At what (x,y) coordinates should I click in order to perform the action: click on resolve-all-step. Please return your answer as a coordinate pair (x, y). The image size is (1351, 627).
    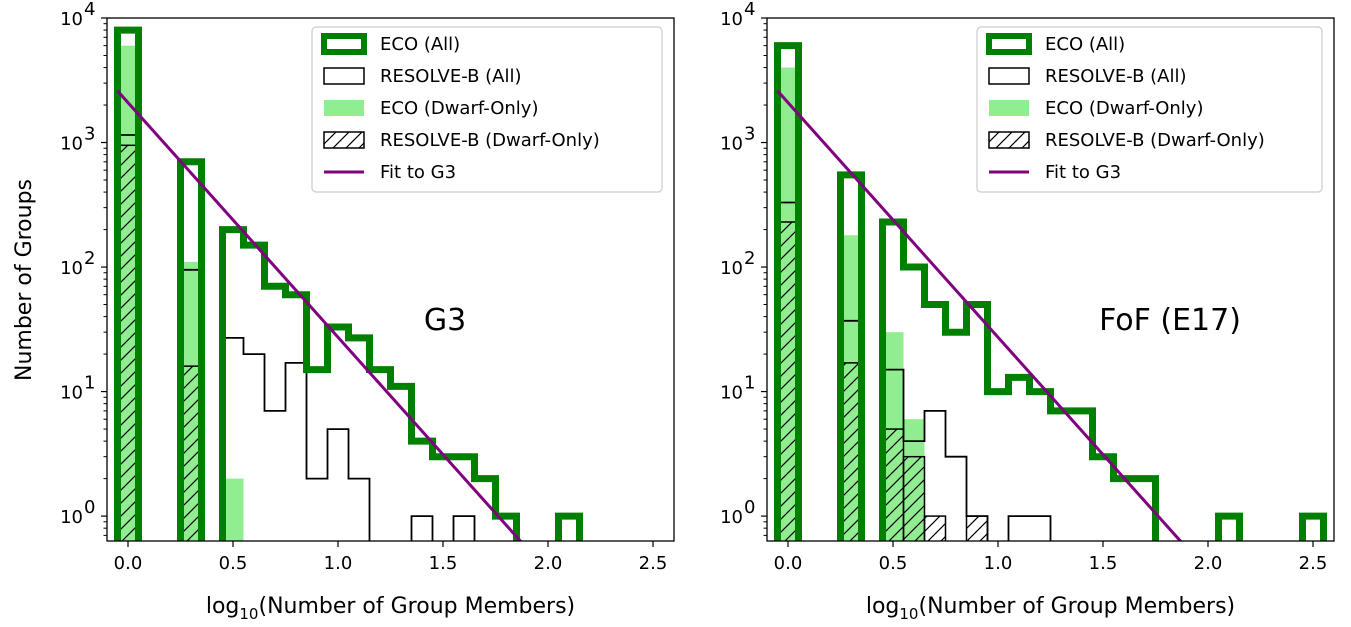
    Looking at the image, I should click on (914, 371).